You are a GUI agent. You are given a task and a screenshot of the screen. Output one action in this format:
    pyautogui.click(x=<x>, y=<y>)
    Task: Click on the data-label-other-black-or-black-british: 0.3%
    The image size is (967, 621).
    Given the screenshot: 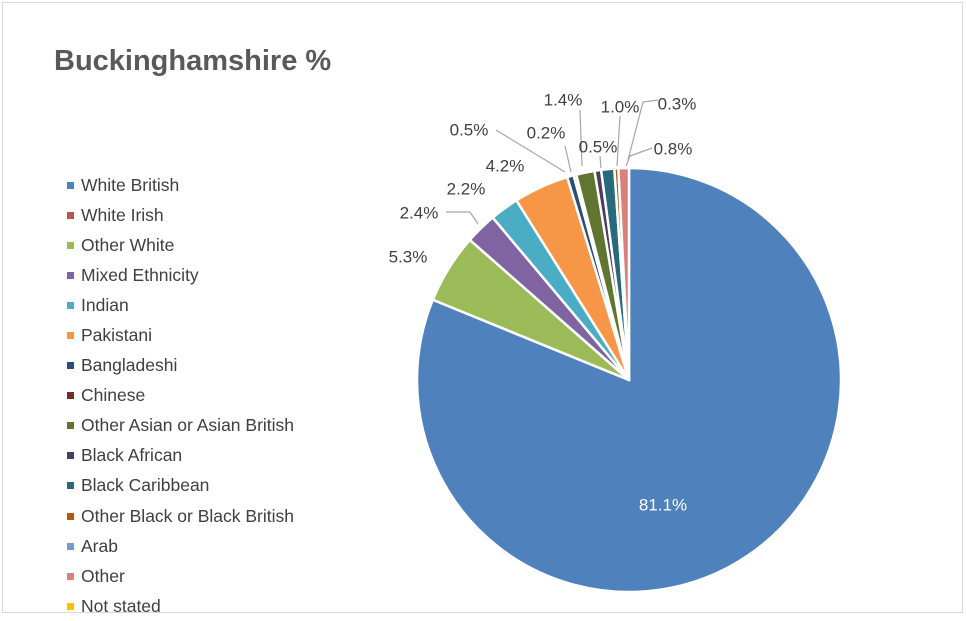 What is the action you would take?
    pyautogui.click(x=677, y=103)
    